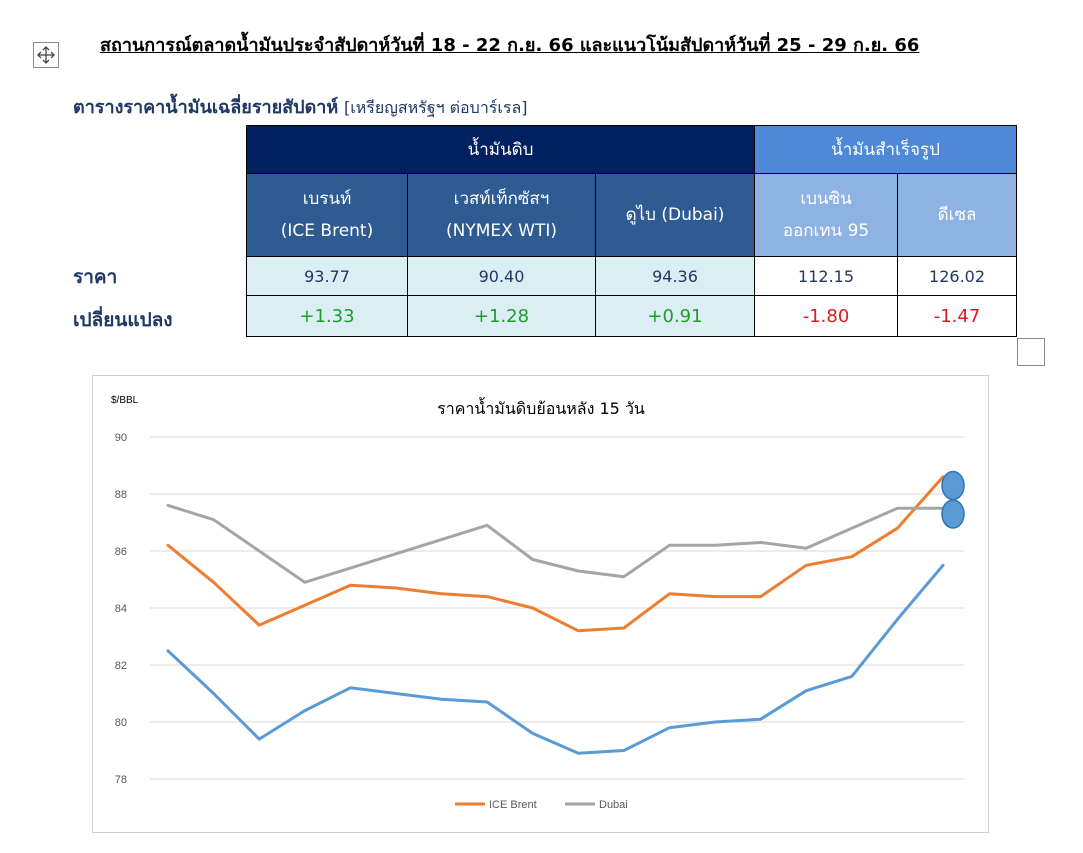 This screenshot has height=853, width=1083. I want to click on y-tick-label: 78, so click(121, 780).